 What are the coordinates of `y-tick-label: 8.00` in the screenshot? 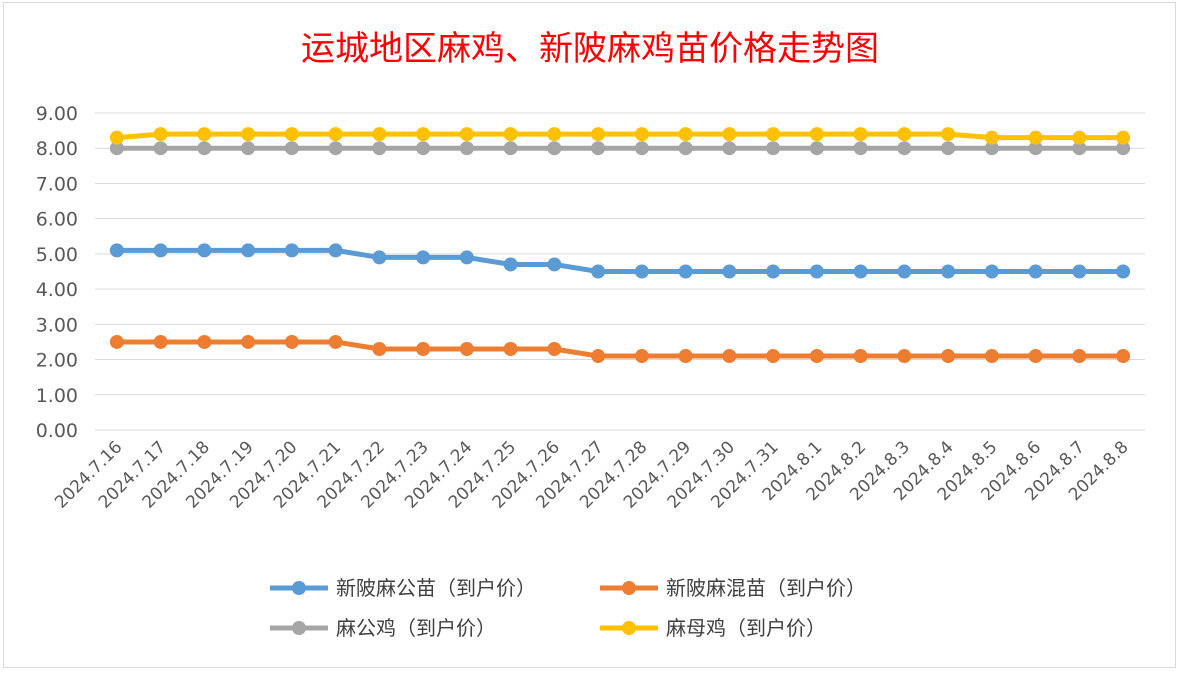 It's located at (57, 149).